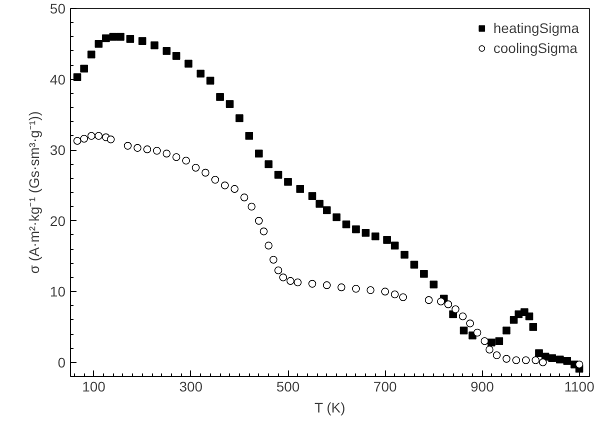  I want to click on y-tick-label: 0, so click(62, 362).